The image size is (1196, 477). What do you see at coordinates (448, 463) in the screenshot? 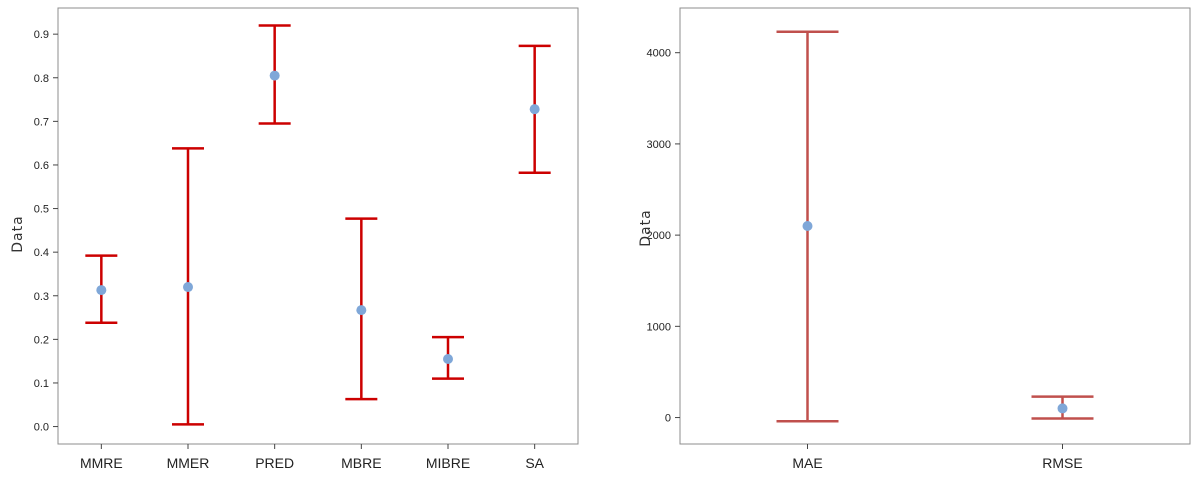
I see `x-tick-label: MIBRE` at bounding box center [448, 463].